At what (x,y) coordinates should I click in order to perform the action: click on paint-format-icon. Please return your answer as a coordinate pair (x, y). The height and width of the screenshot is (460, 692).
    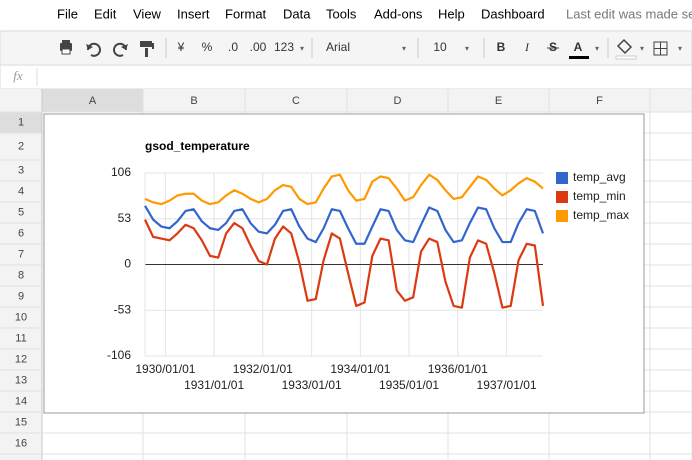
    Looking at the image, I should click on (147, 49).